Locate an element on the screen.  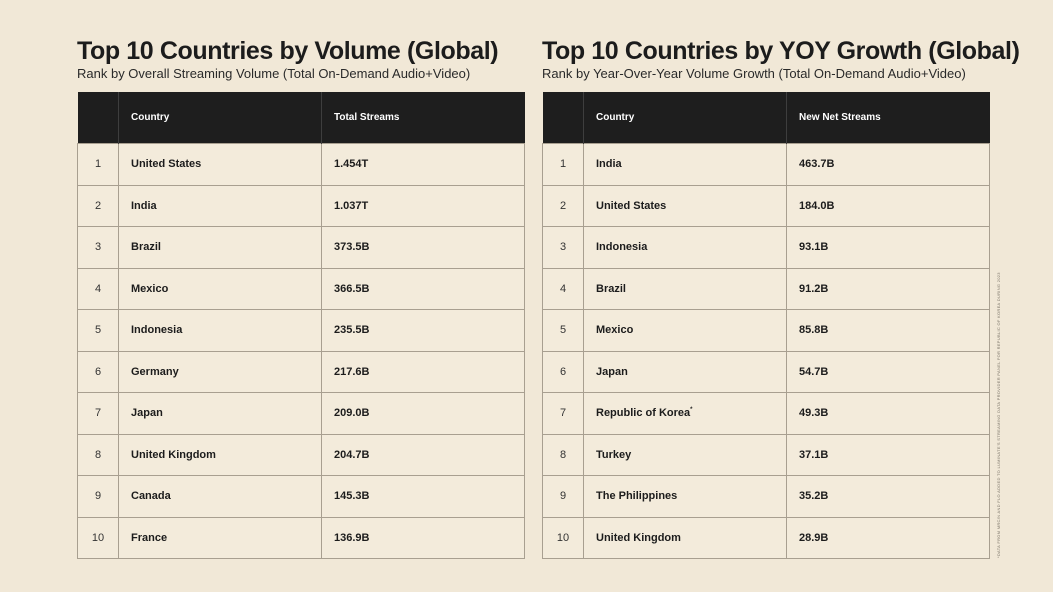
value-cell: 91.2B is located at coordinates (888, 288).